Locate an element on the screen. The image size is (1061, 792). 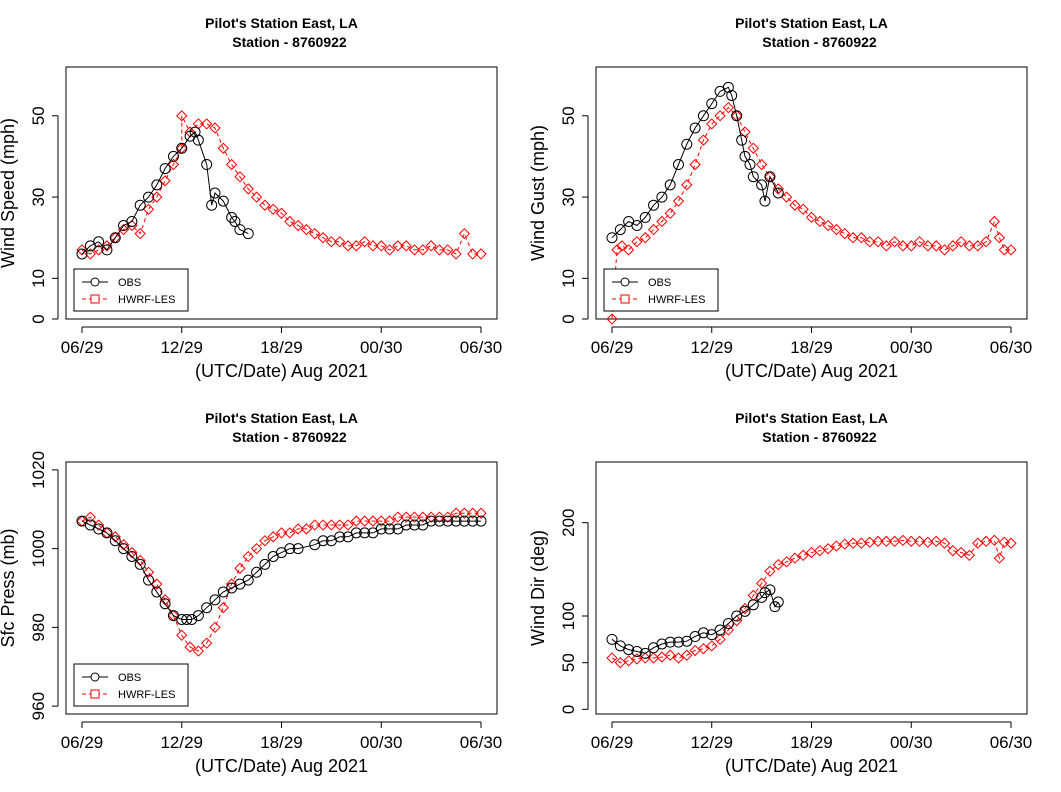
legend-box is located at coordinates (131, 290).